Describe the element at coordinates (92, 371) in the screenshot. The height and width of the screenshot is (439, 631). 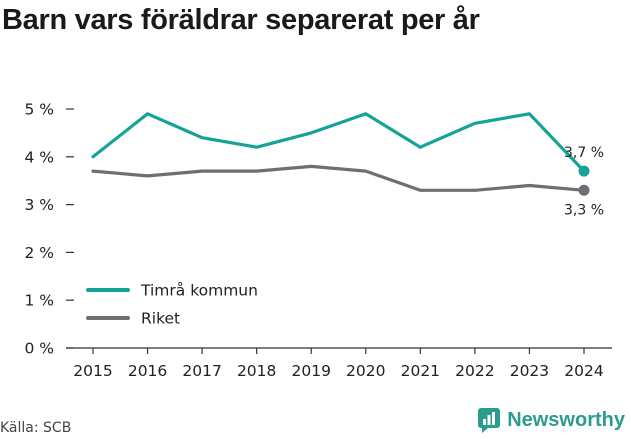
I see `x-tick-label: 2015` at that location.